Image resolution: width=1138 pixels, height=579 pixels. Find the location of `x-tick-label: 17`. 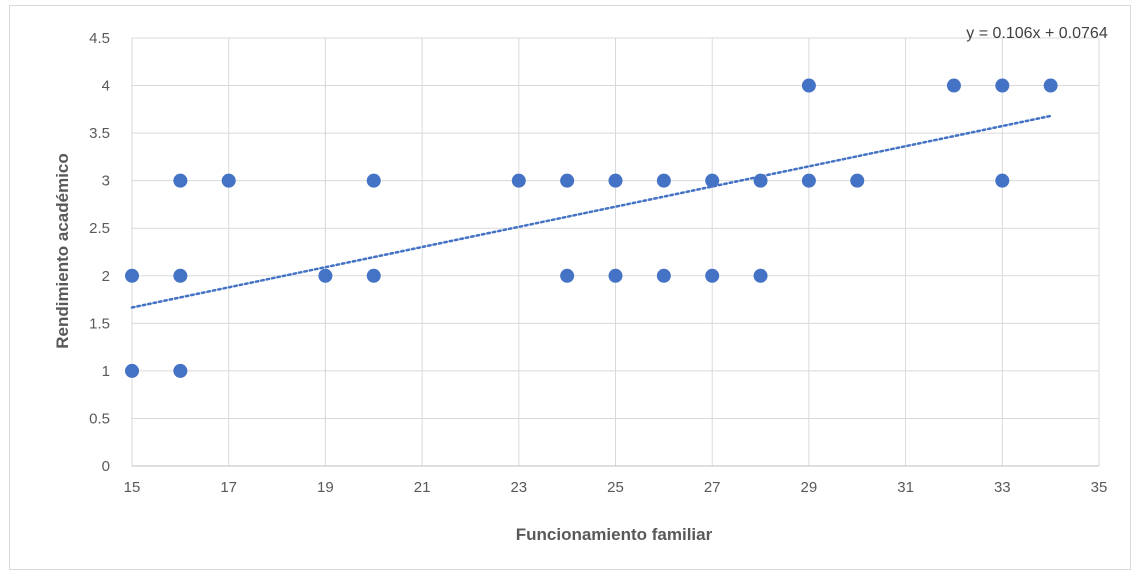

x-tick-label: 17 is located at coordinates (228, 487).